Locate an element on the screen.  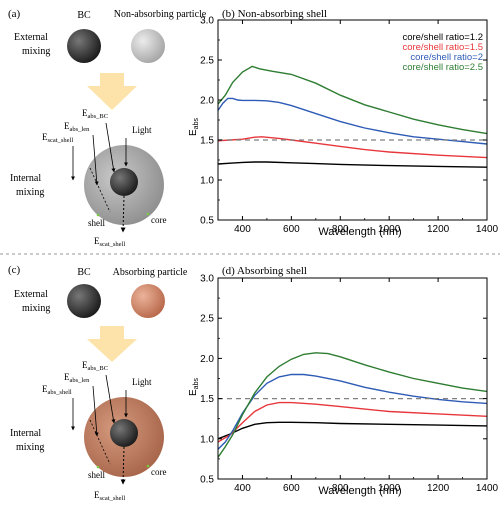
shell-pointer-dot-a is located at coordinates (98, 215).